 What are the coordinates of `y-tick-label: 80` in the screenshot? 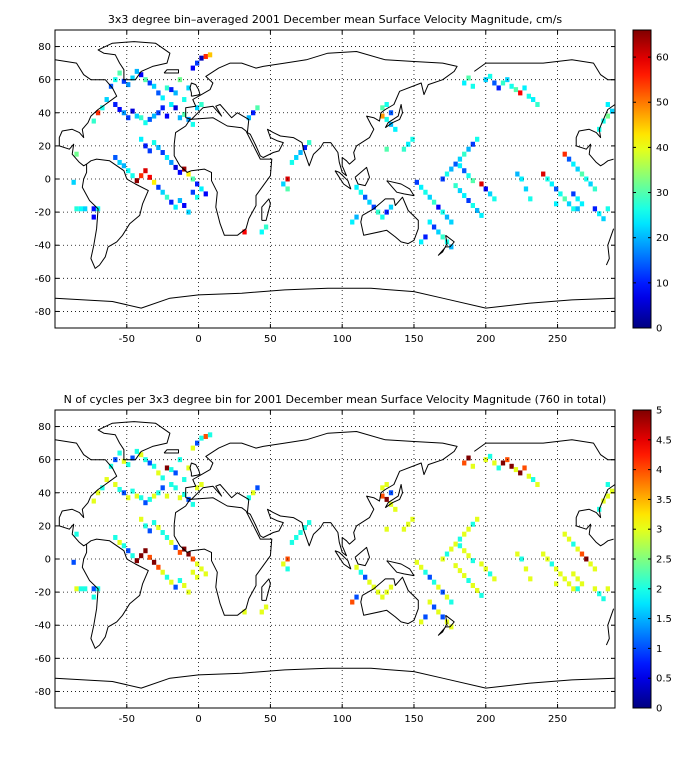 It's located at (44, 47).